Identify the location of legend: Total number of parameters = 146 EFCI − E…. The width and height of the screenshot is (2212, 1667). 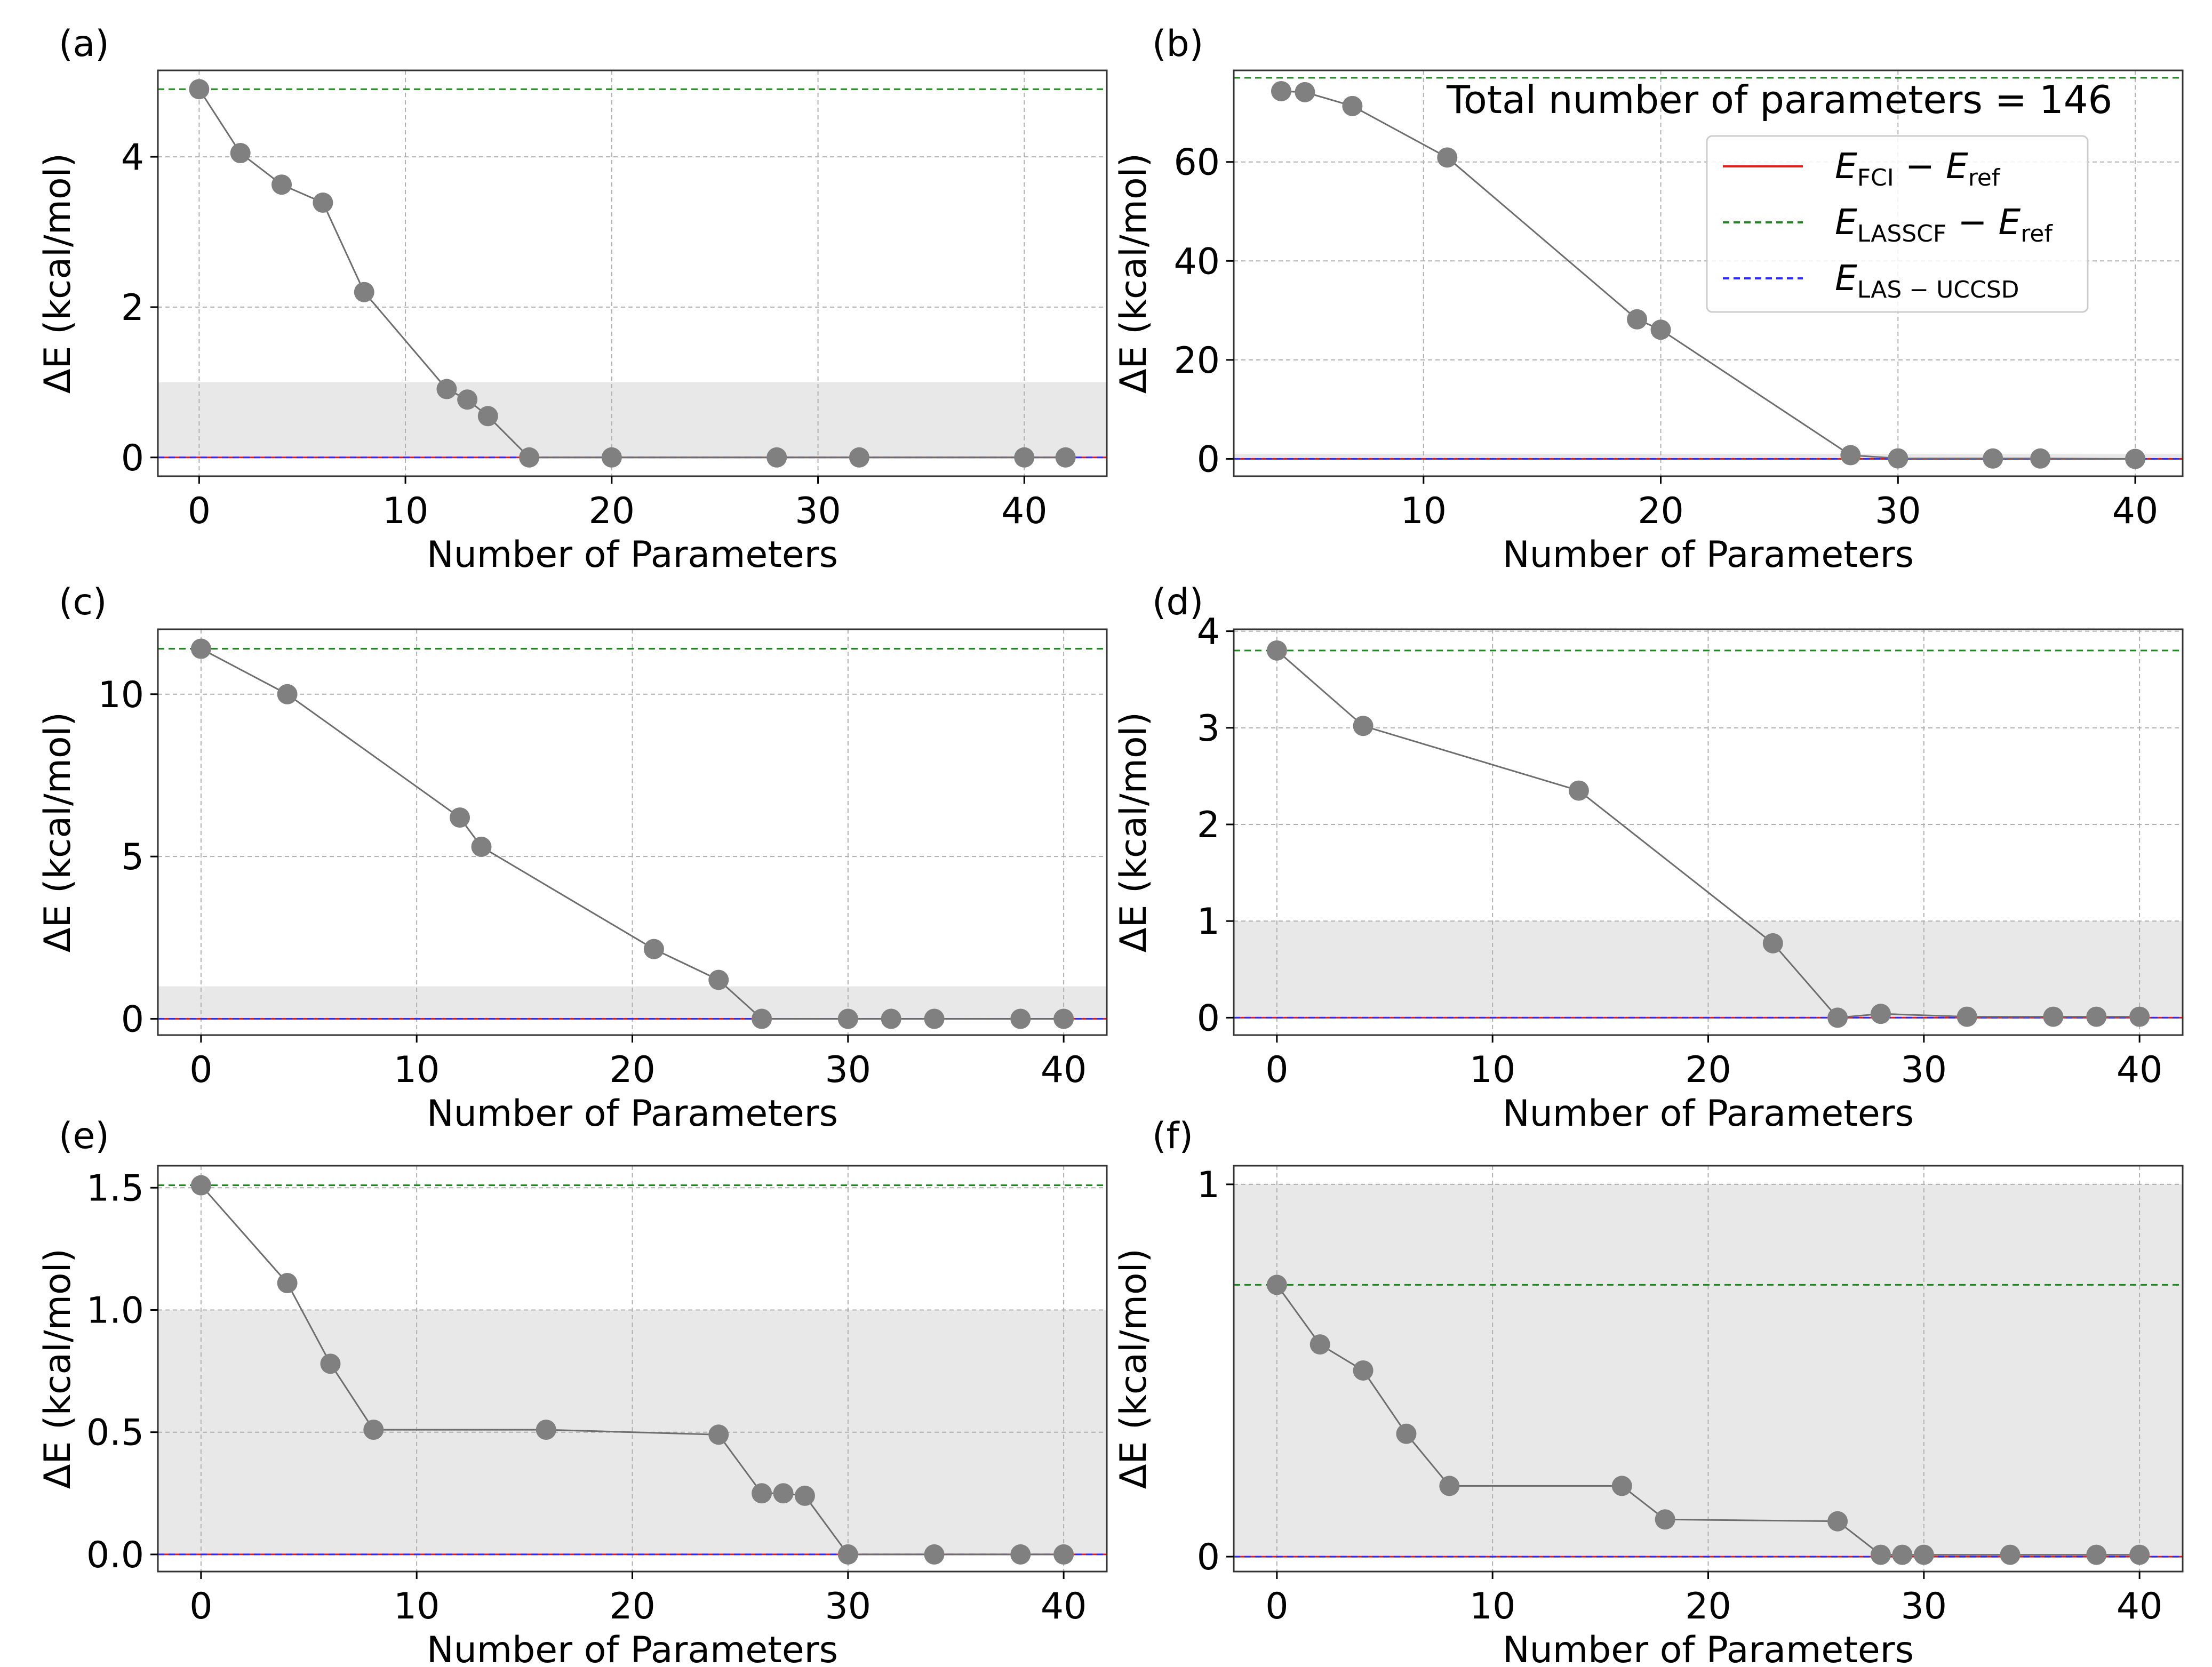
(1779, 195).